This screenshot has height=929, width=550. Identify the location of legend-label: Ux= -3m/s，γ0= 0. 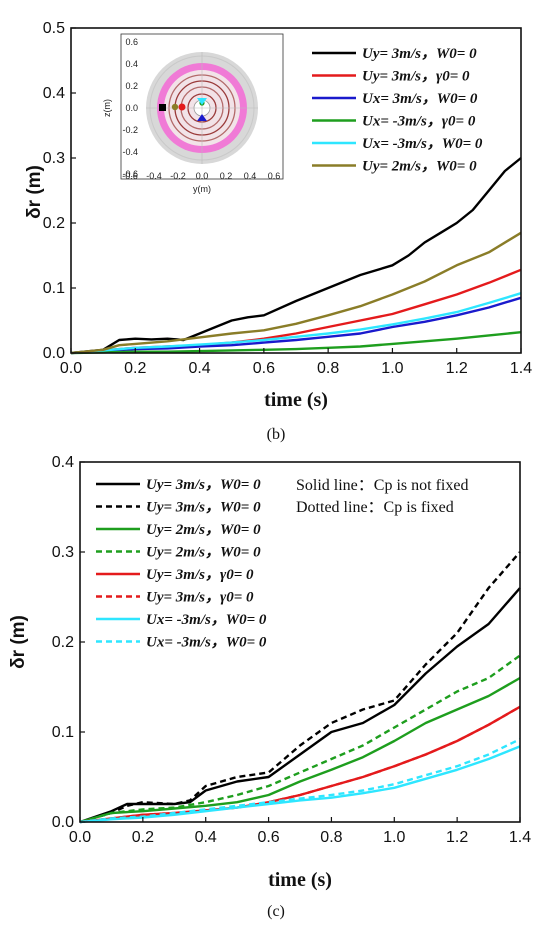
(419, 122).